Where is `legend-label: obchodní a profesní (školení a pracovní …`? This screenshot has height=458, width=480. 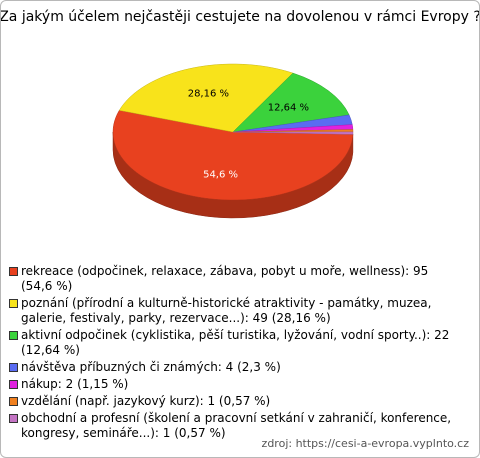 legend-label: obchodní a profesní (školení a pracovní … is located at coordinates (236, 425).